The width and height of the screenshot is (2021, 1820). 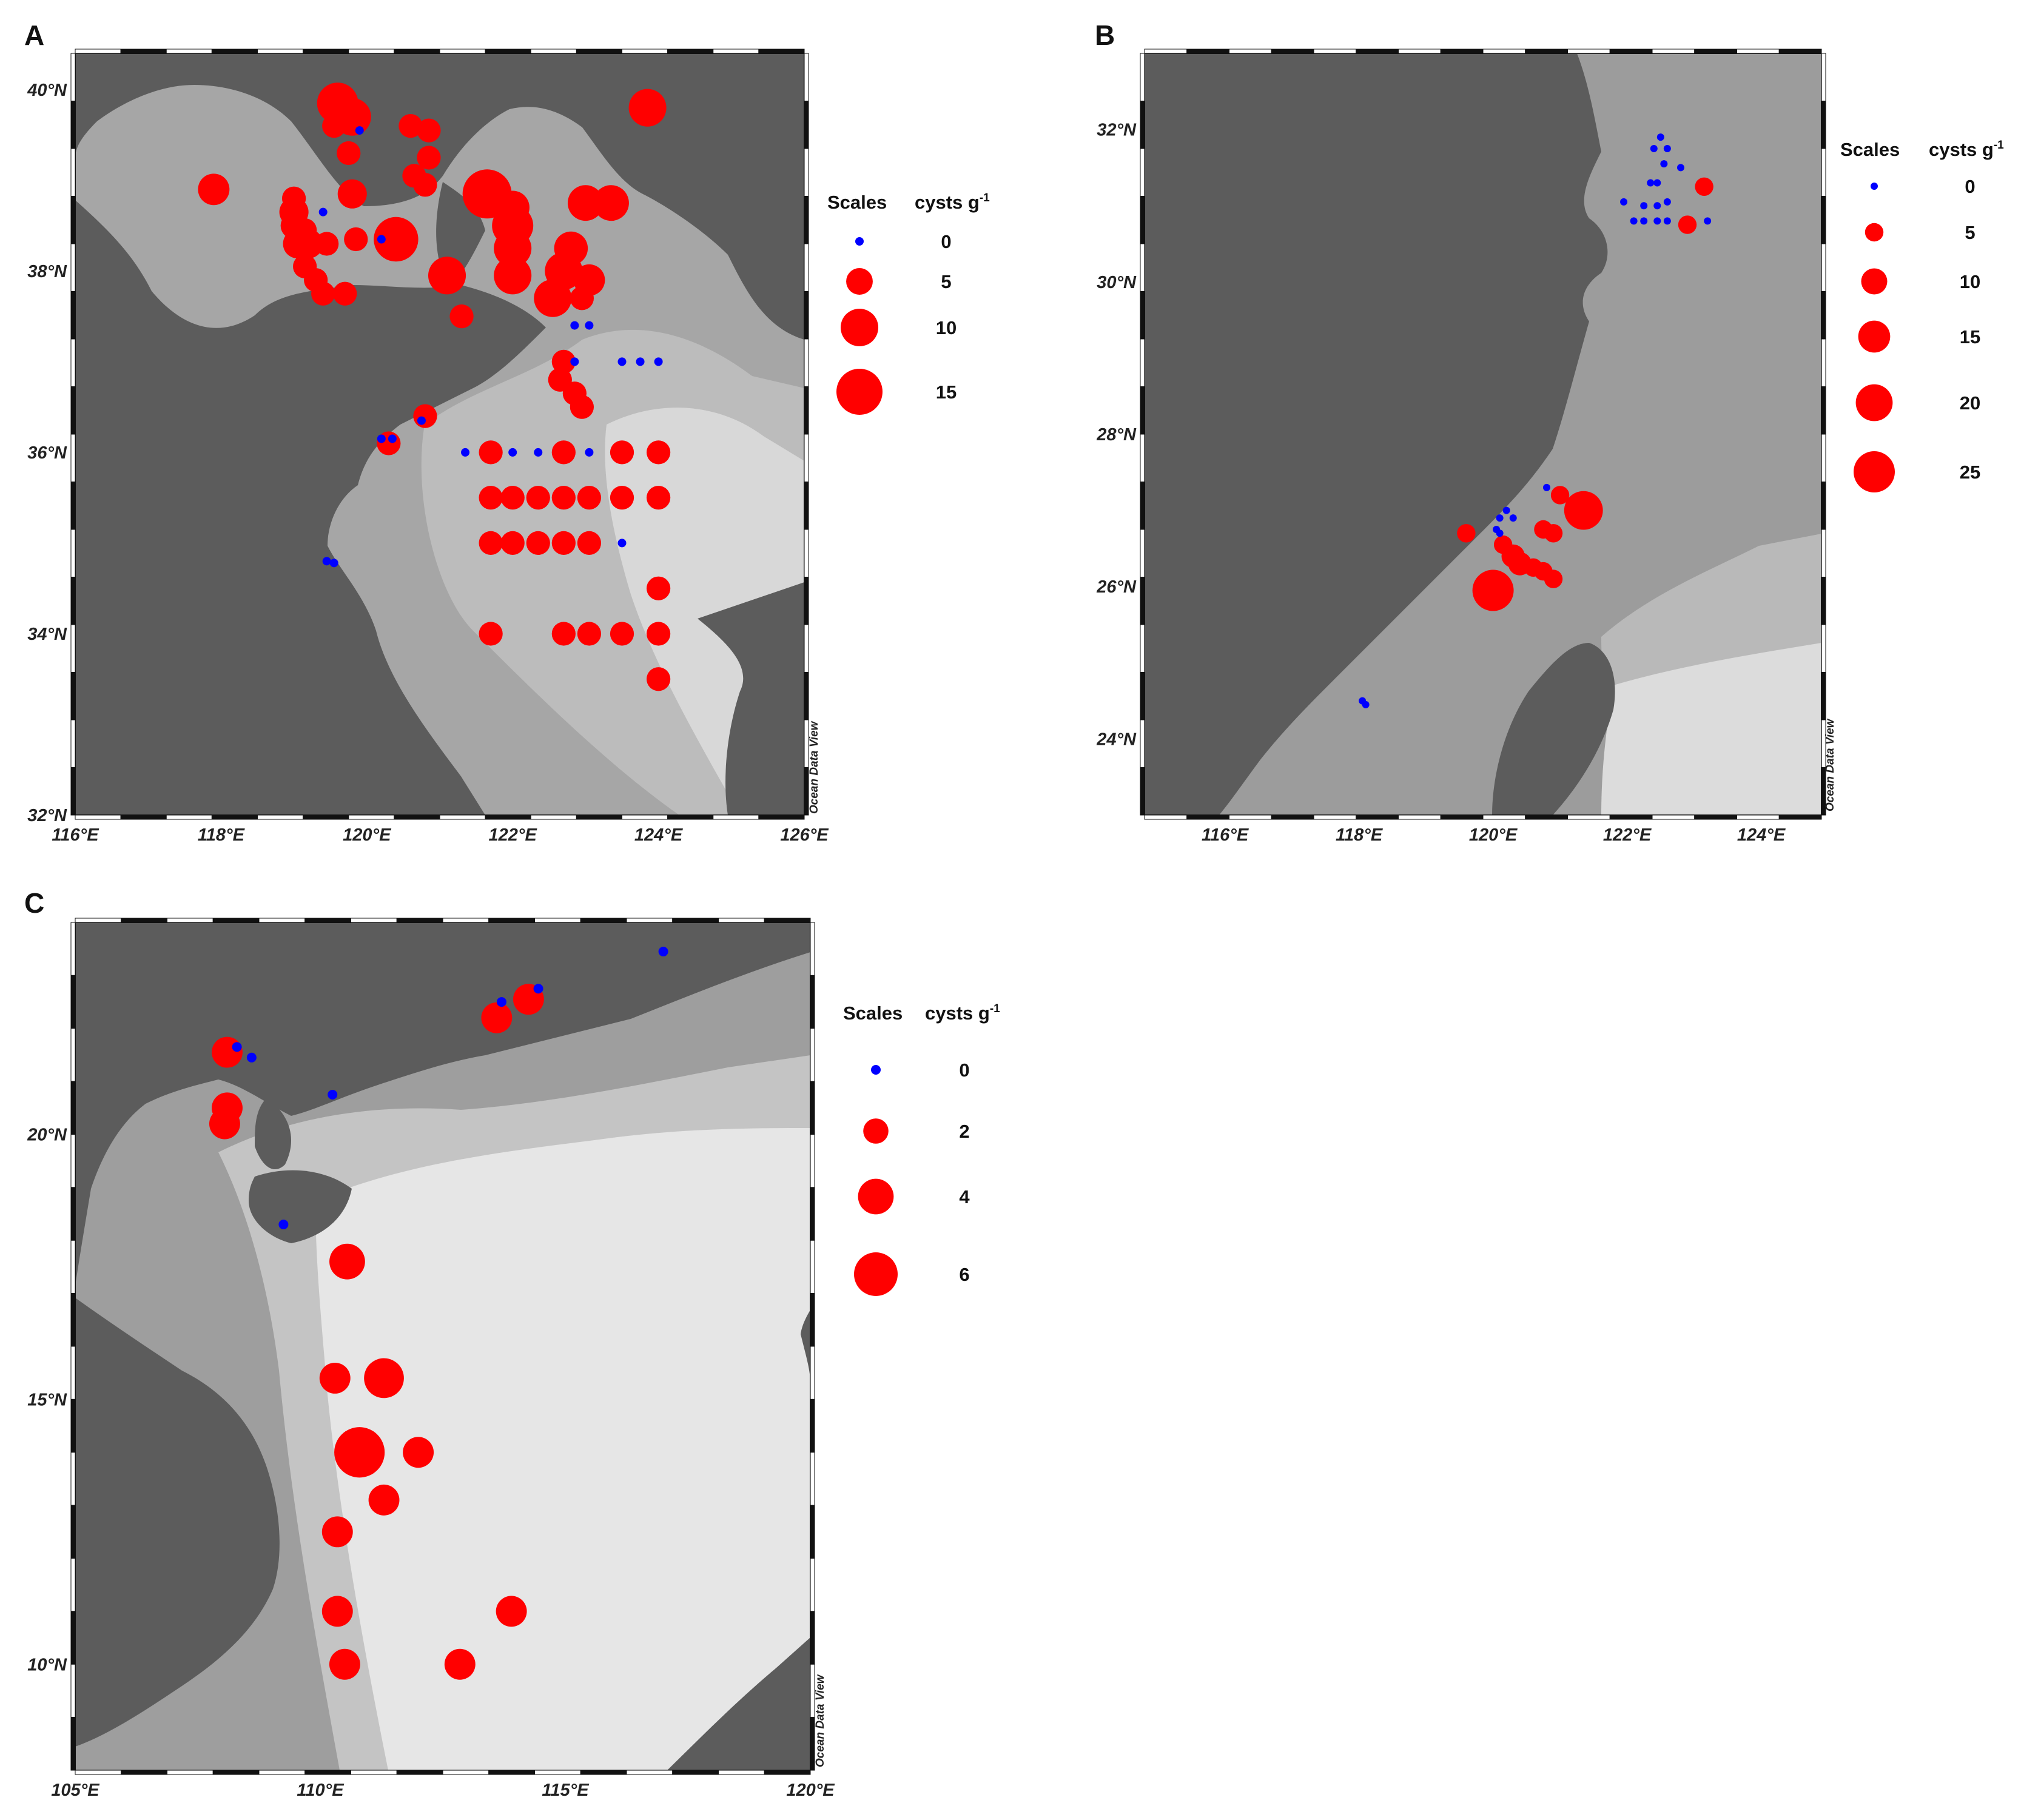 What do you see at coordinates (964, 1274) in the screenshot?
I see `legend-value: 6` at bounding box center [964, 1274].